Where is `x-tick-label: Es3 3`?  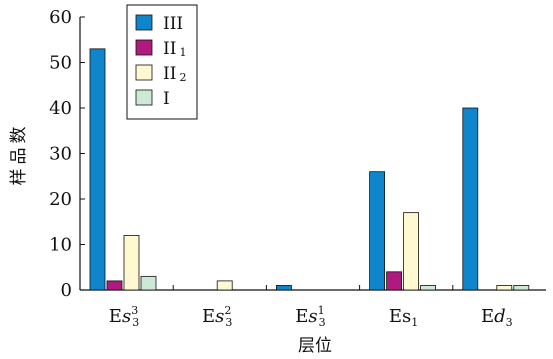 x-tick-label: Es3 3 is located at coordinates (124, 316).